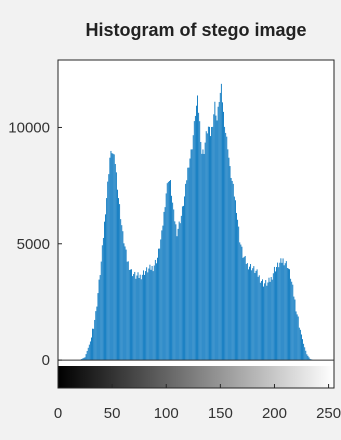 The image size is (341, 440). What do you see at coordinates (220, 413) in the screenshot?
I see `x-tick-label: 150` at bounding box center [220, 413].